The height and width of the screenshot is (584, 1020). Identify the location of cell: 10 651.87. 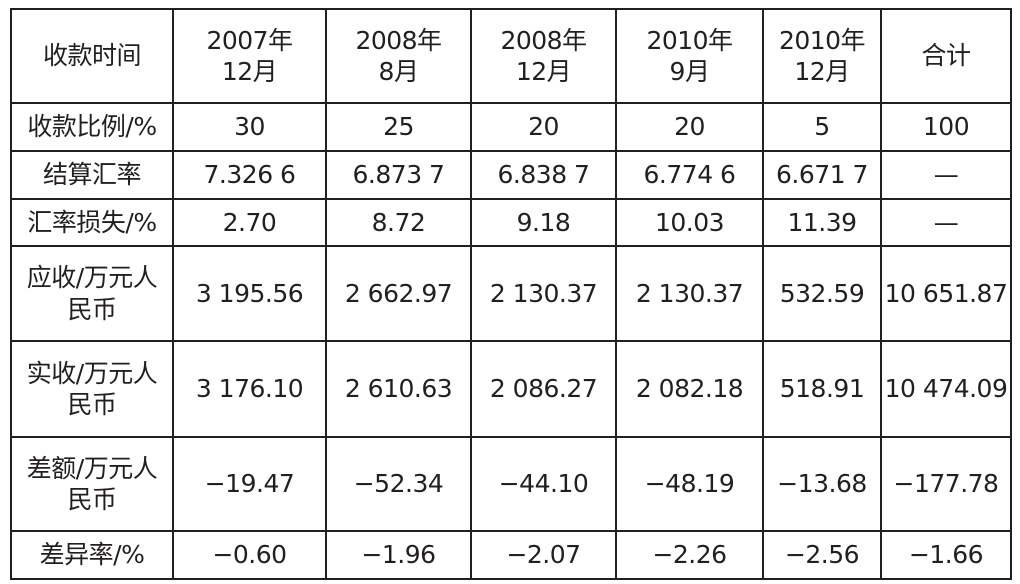
(946, 293).